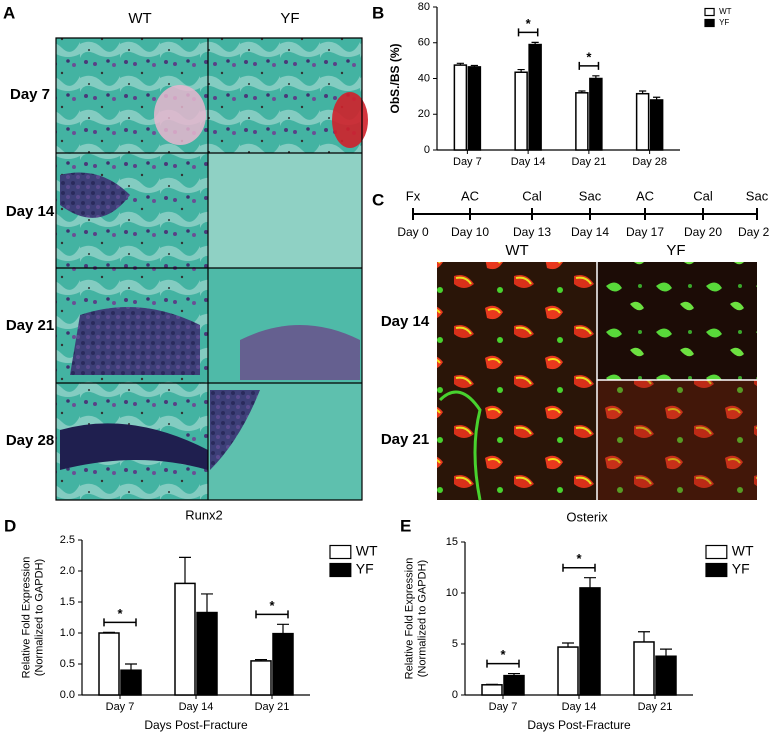  What do you see at coordinates (67, 695) in the screenshot?
I see `y-tick-label: 0.0` at bounding box center [67, 695].